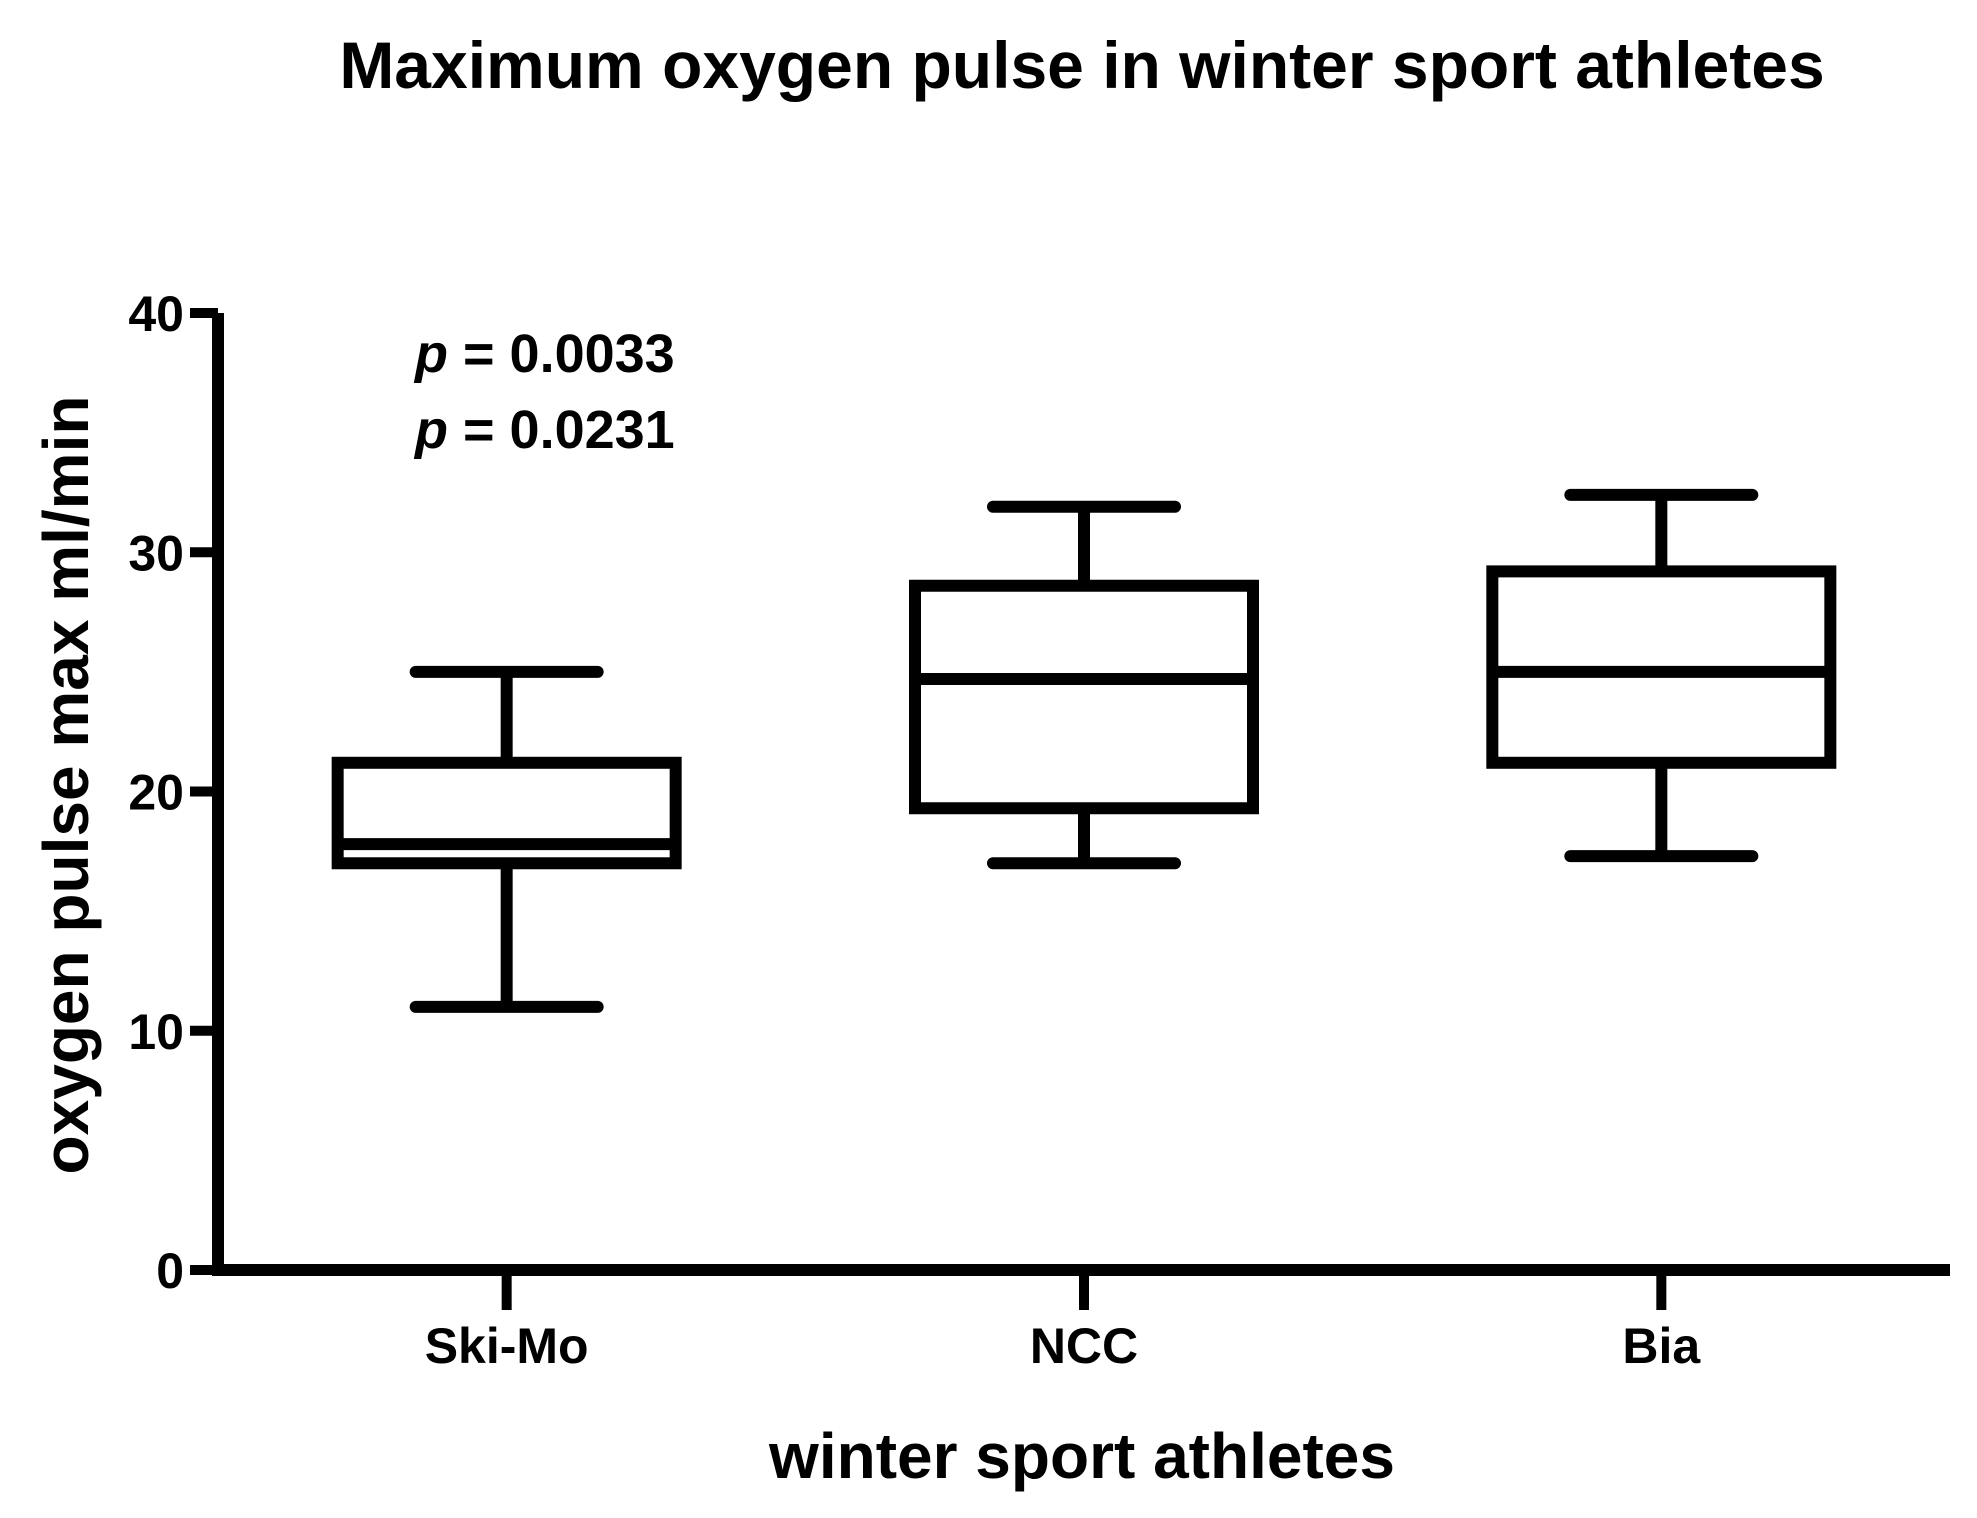  What do you see at coordinates (561, 354) in the screenshot?
I see `p-value: = 0.0033` at bounding box center [561, 354].